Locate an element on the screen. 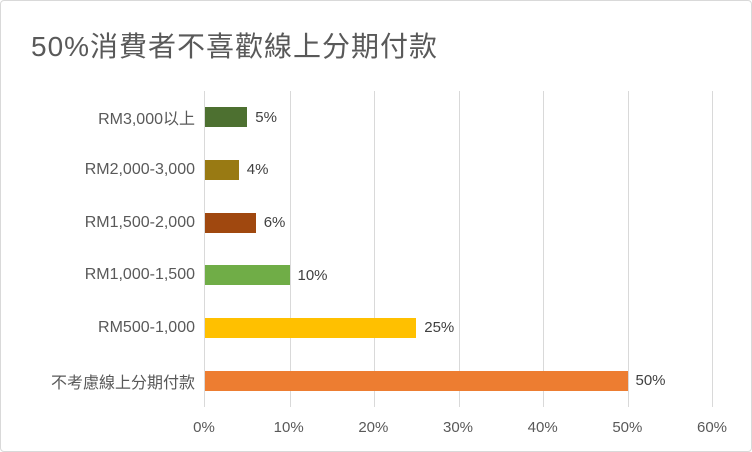 Image resolution: width=752 pixels, height=452 pixels. x-tick-label: 50% is located at coordinates (627, 427).